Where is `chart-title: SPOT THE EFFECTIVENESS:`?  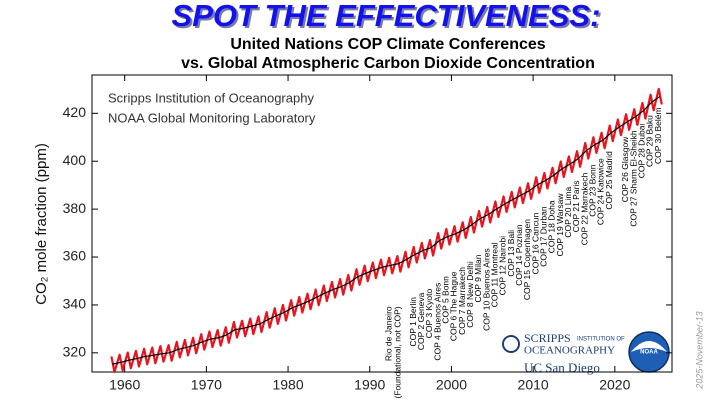
chart-title: SPOT THE EFFECTIVENESS: is located at coordinates (386, 16).